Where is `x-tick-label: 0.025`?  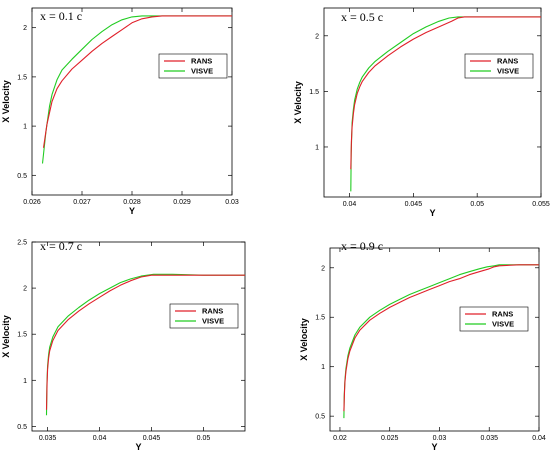 x-tick-label: 0.025 is located at coordinates (390, 438).